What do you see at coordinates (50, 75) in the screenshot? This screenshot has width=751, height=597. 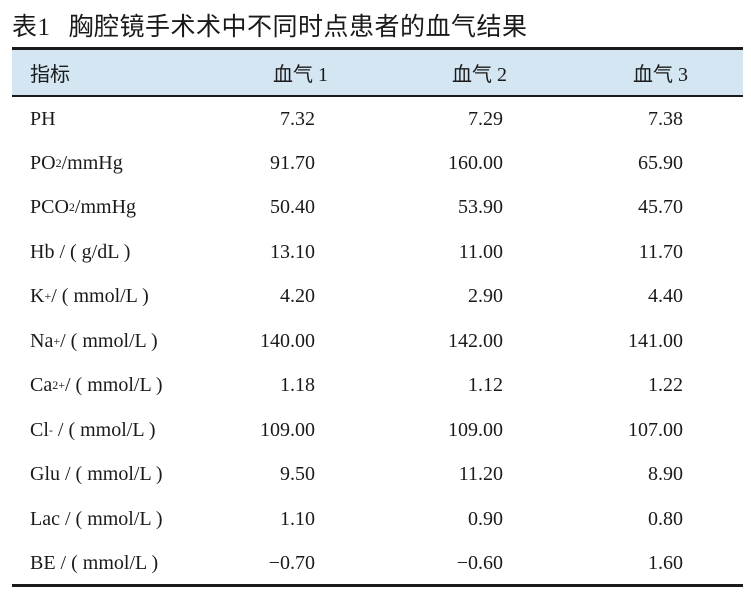 I see `header-indicator: 指标` at bounding box center [50, 75].